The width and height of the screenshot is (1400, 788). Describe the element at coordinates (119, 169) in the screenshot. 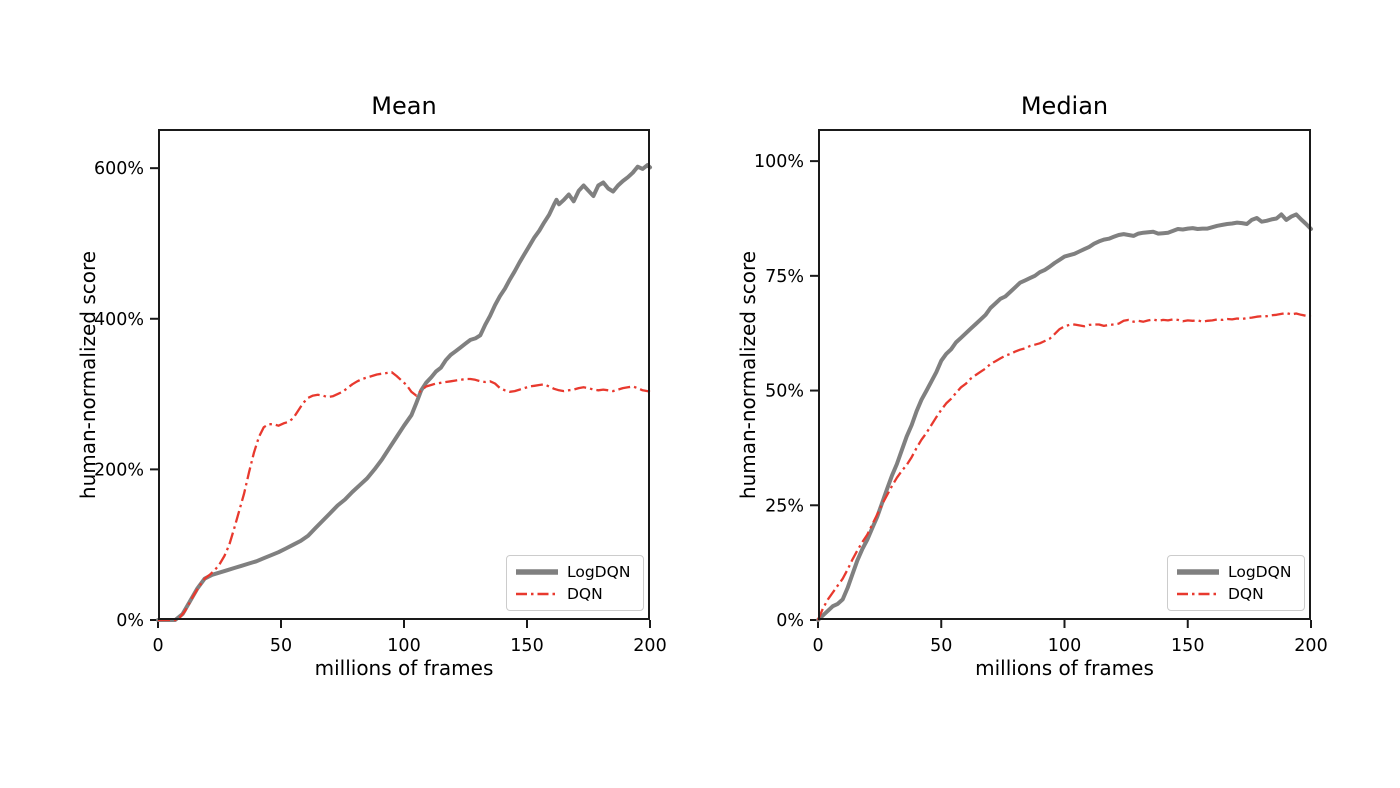

I see `y-tick-label: 600%` at that location.